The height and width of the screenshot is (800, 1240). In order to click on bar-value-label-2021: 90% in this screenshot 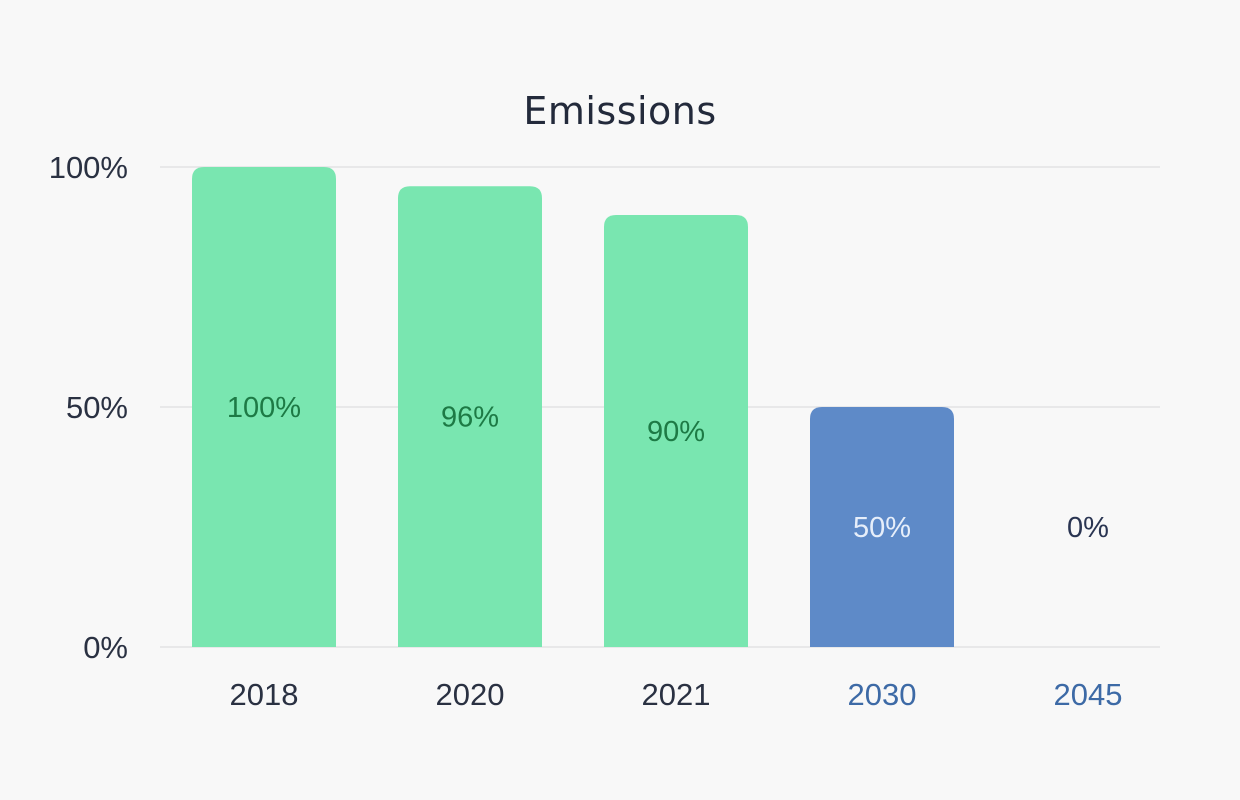, I will do `click(676, 432)`.